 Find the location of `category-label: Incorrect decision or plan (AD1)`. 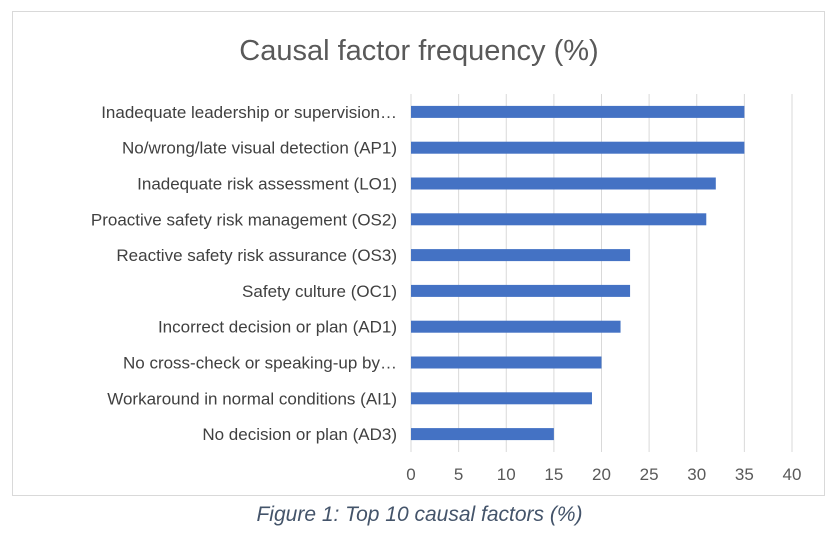

category-label: Incorrect decision or plan (AD1) is located at coordinates (277, 327).